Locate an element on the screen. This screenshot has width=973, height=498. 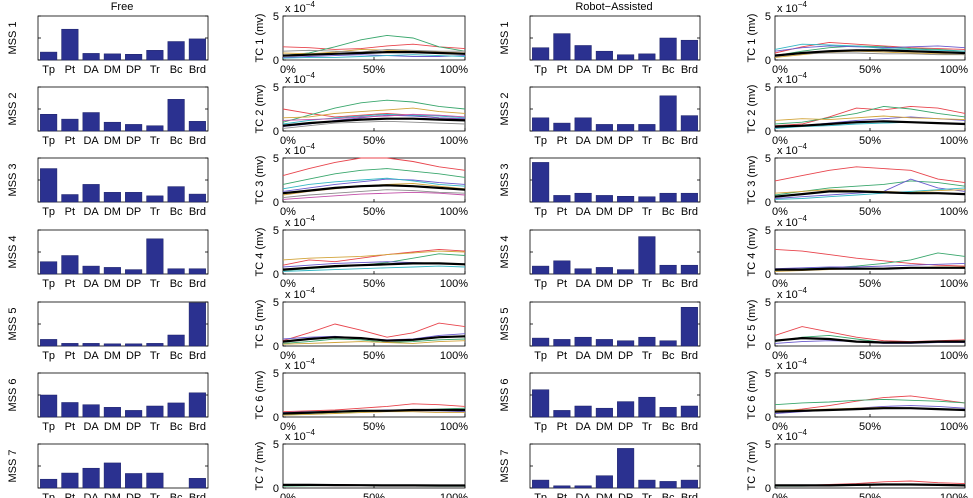
robot-tc-panel-6: 0 5 x 10−4 0% 50% 100% TC 6 (mv) is located at coordinates (857, 395).